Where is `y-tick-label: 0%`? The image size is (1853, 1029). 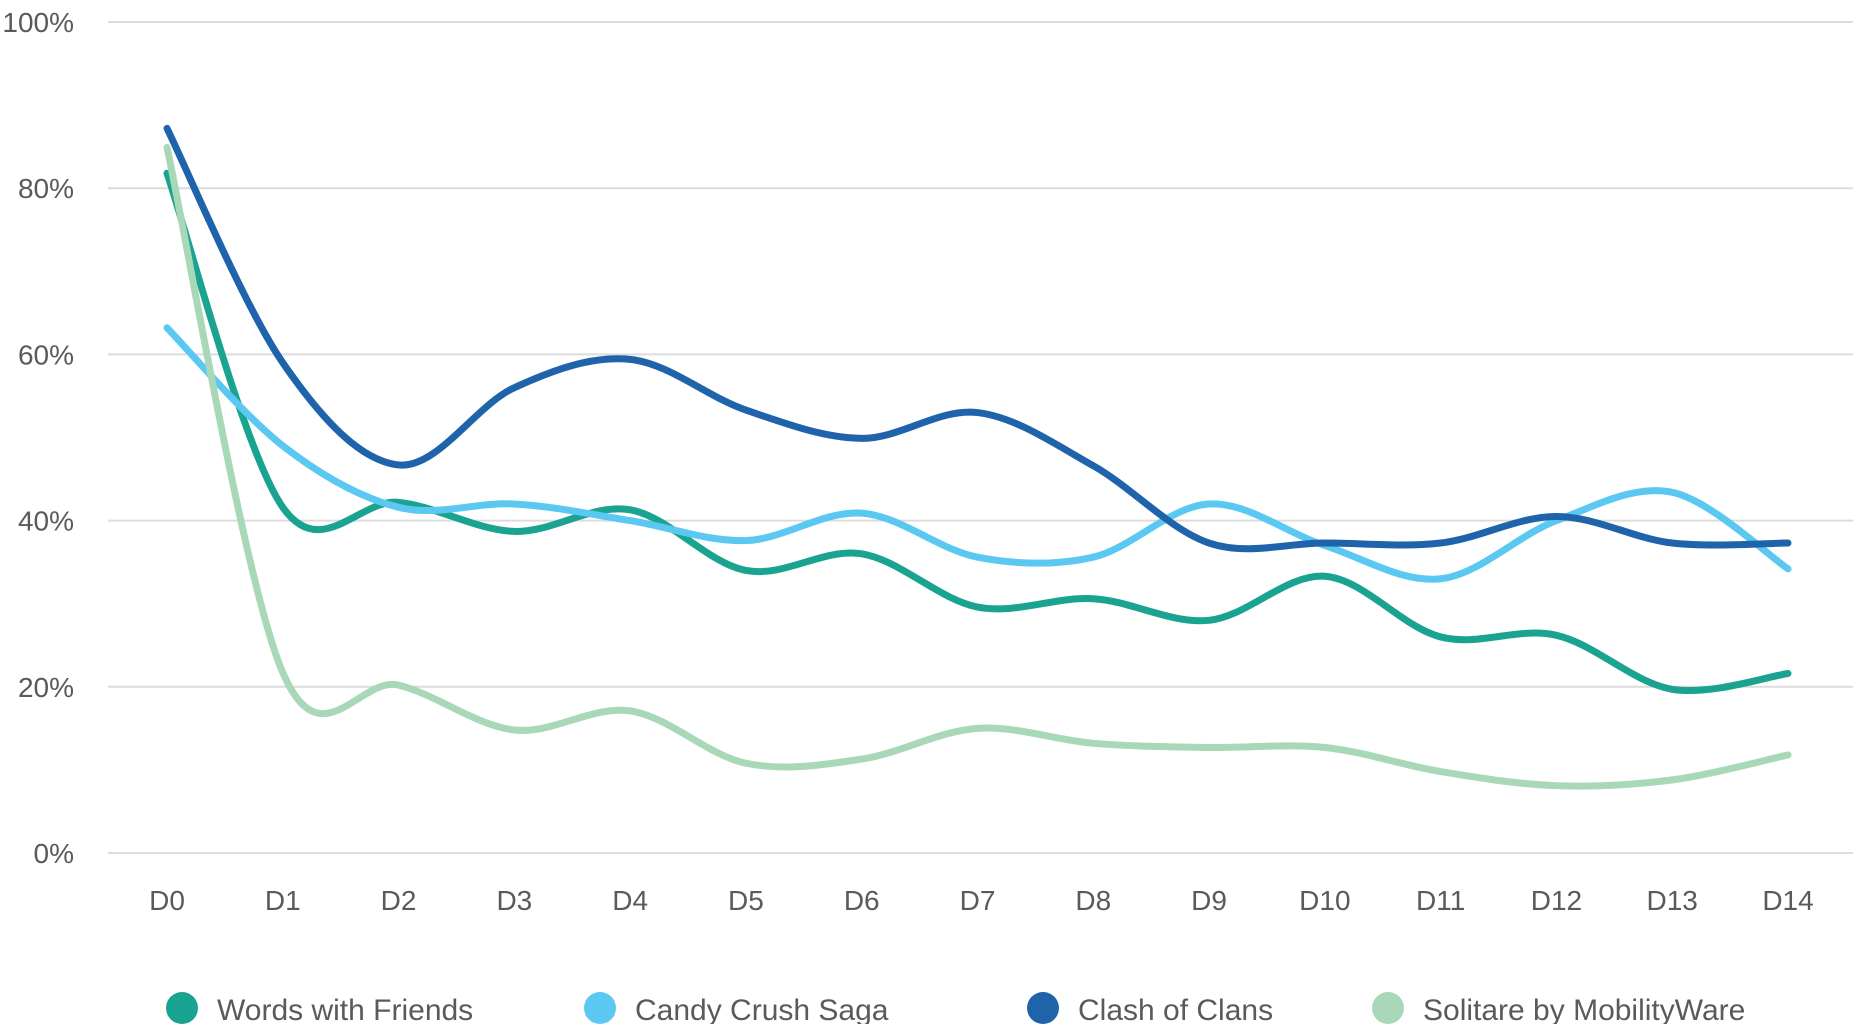 y-tick-label: 0% is located at coordinates (54, 853).